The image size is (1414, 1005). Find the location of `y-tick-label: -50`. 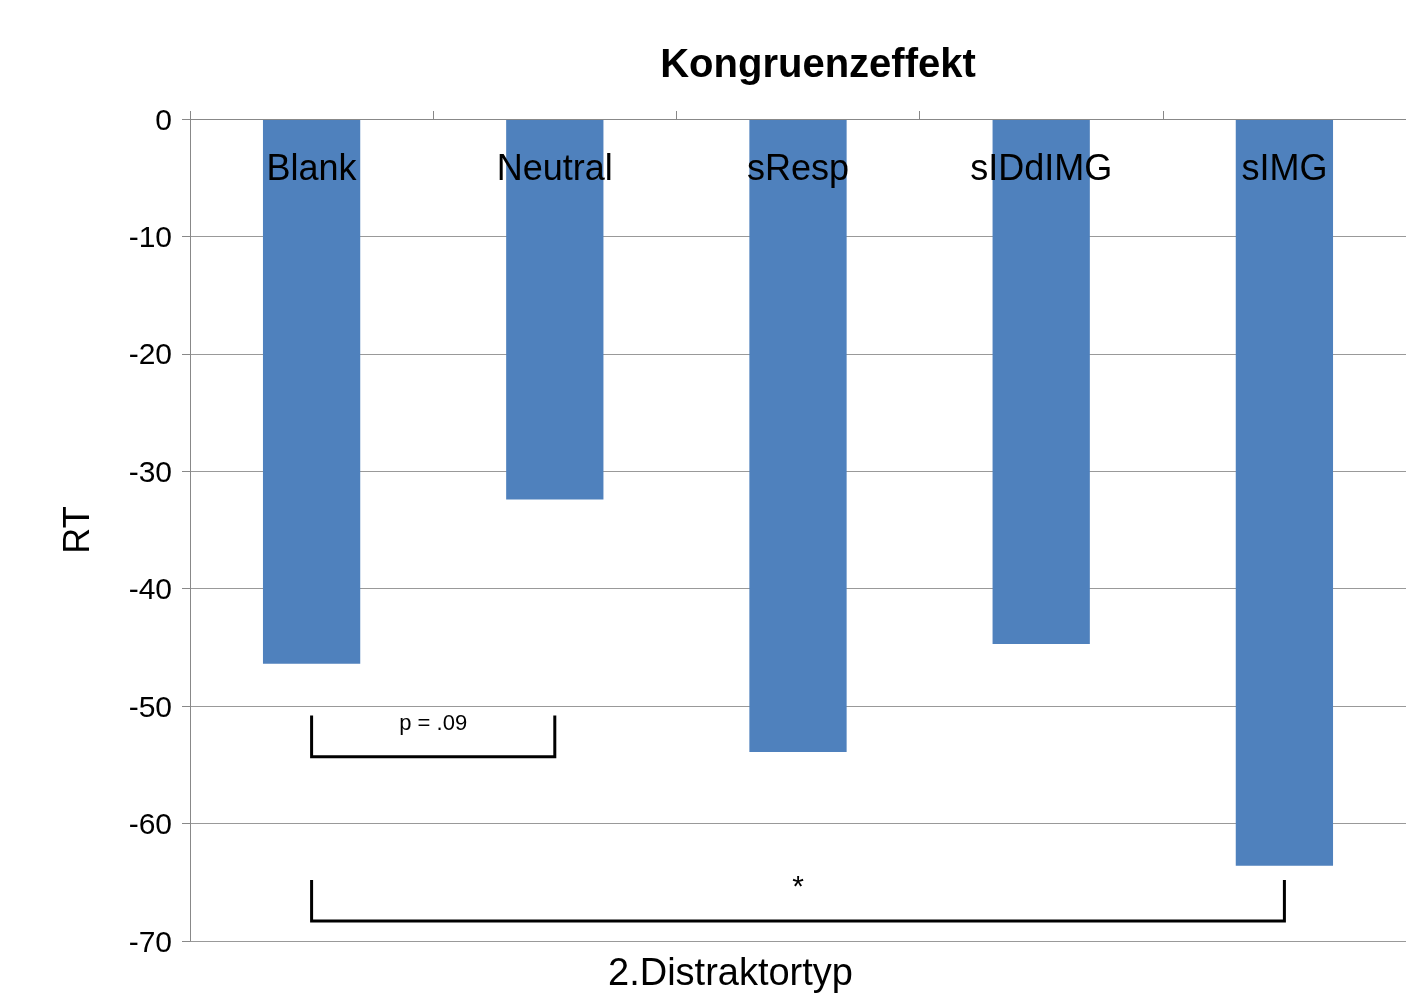

y-tick-label: -50 is located at coordinates (150, 706).